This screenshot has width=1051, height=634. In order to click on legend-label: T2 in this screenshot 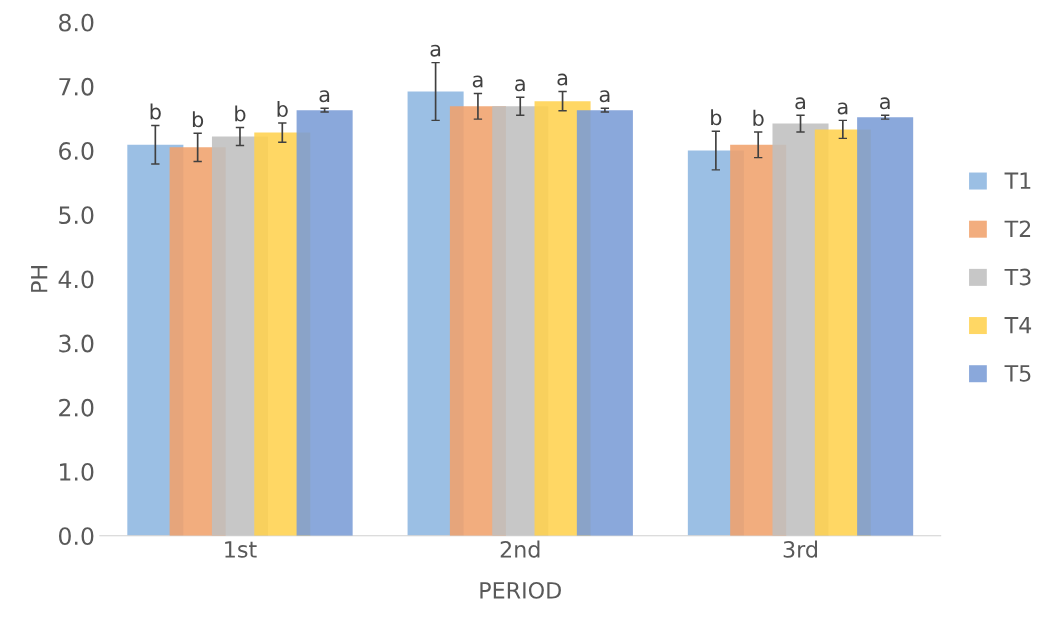, I will do `click(1017, 228)`.